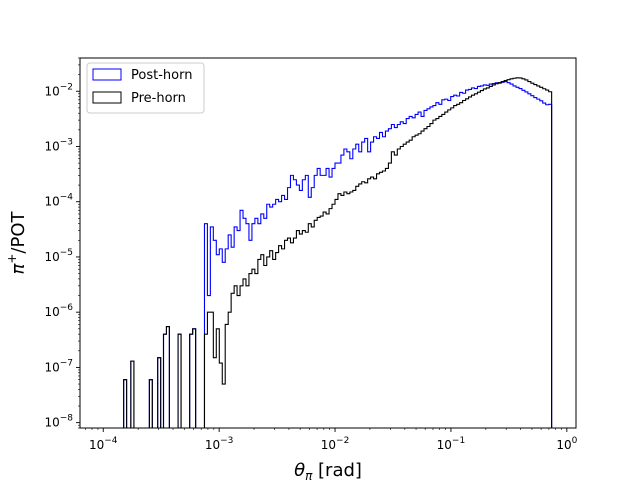 The height and width of the screenshot is (480, 640). What do you see at coordinates (58, 90) in the screenshot?
I see `y-tick-label-6: 10⁻²` at bounding box center [58, 90].